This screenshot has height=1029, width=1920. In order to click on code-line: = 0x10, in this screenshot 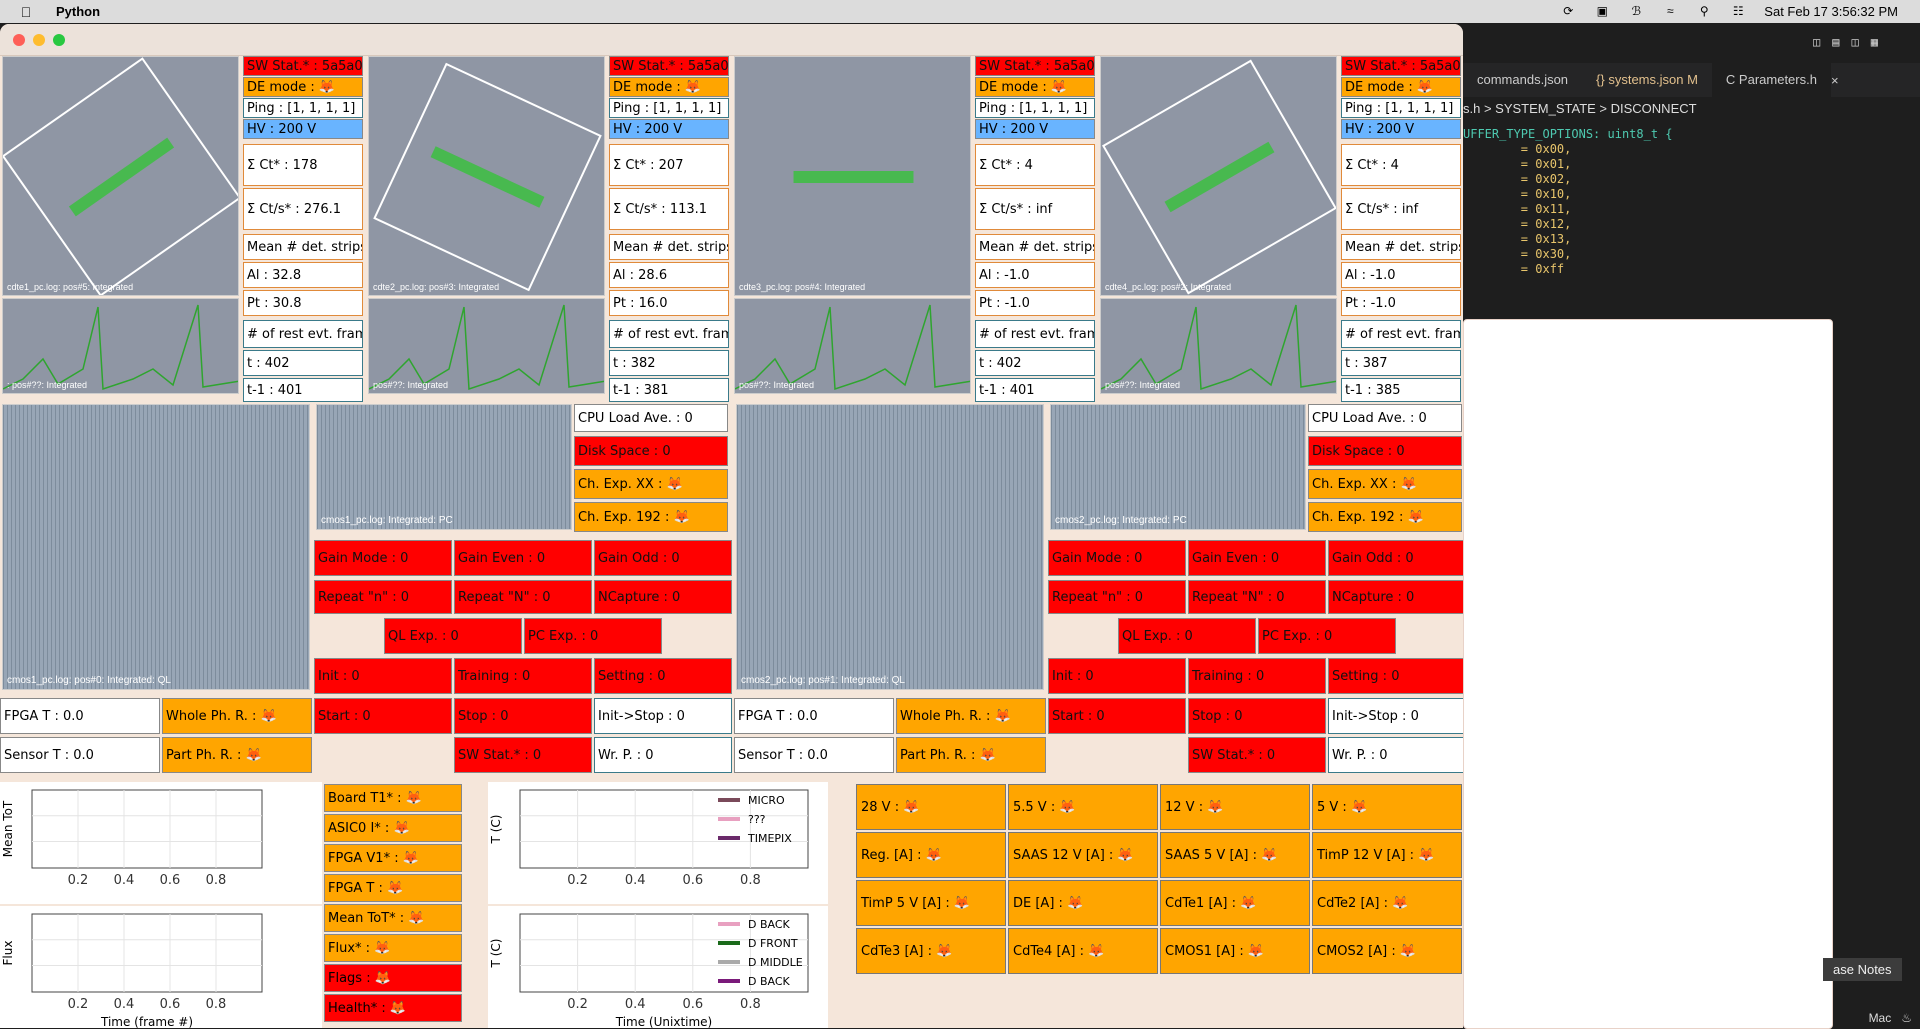, I will do `click(1546, 194)`.